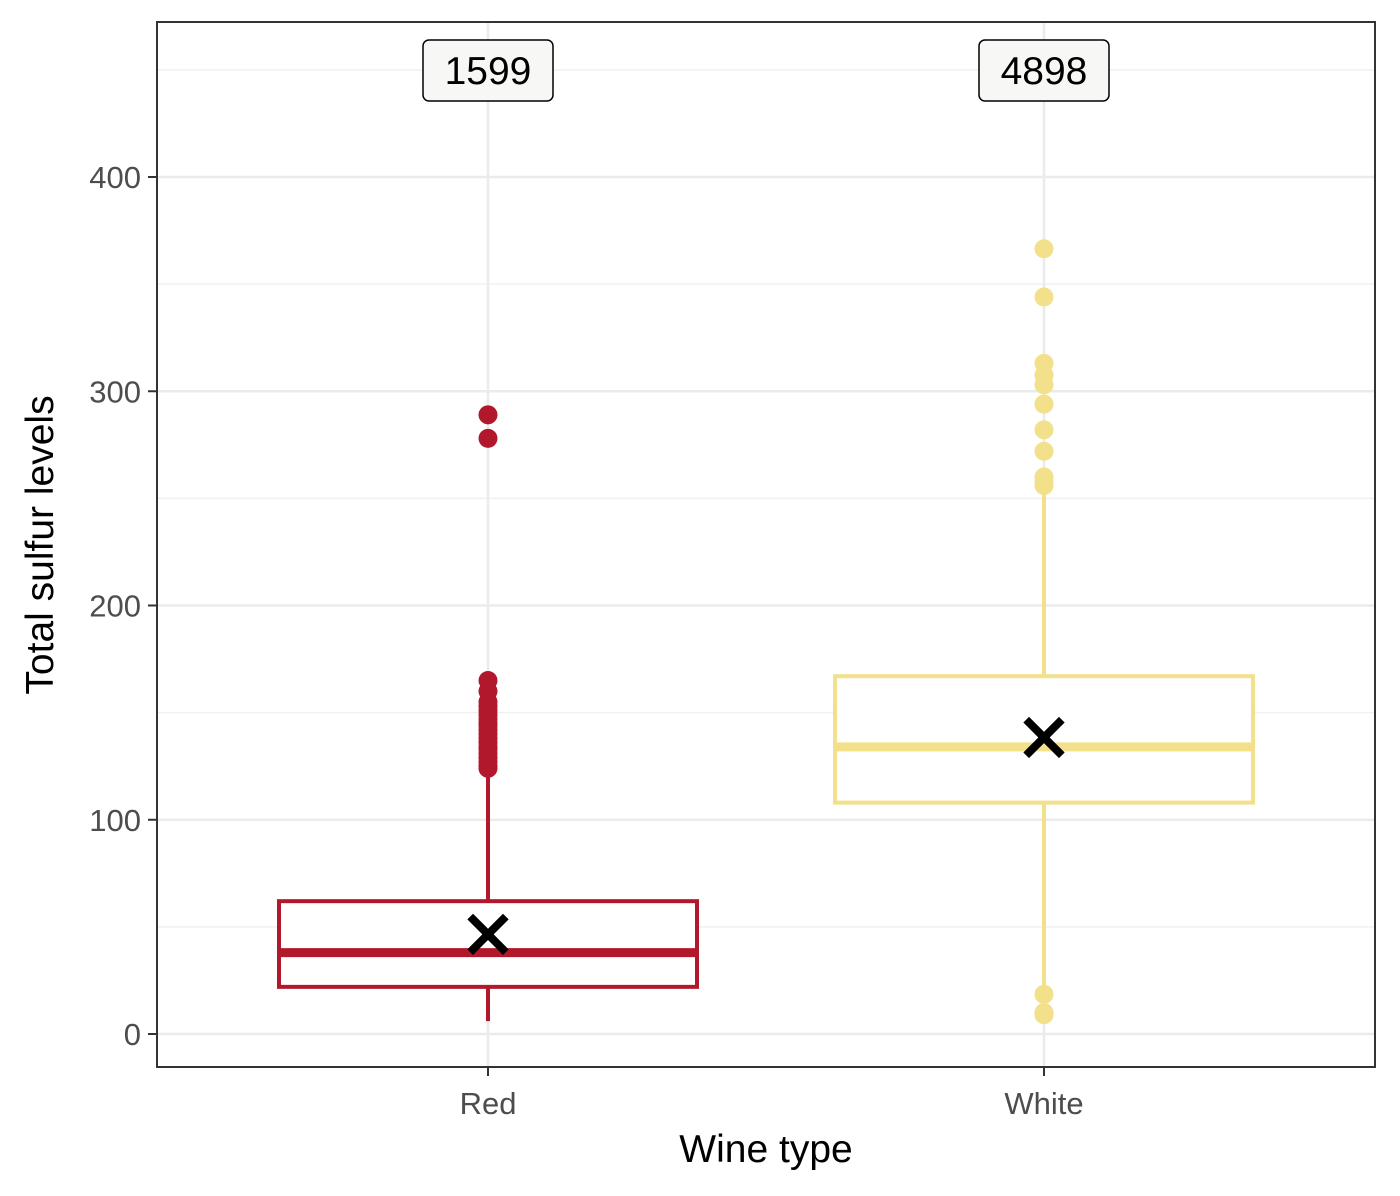 This screenshot has height=1196, width=1400. I want to click on count-label-white: 4898, so click(1044, 70).